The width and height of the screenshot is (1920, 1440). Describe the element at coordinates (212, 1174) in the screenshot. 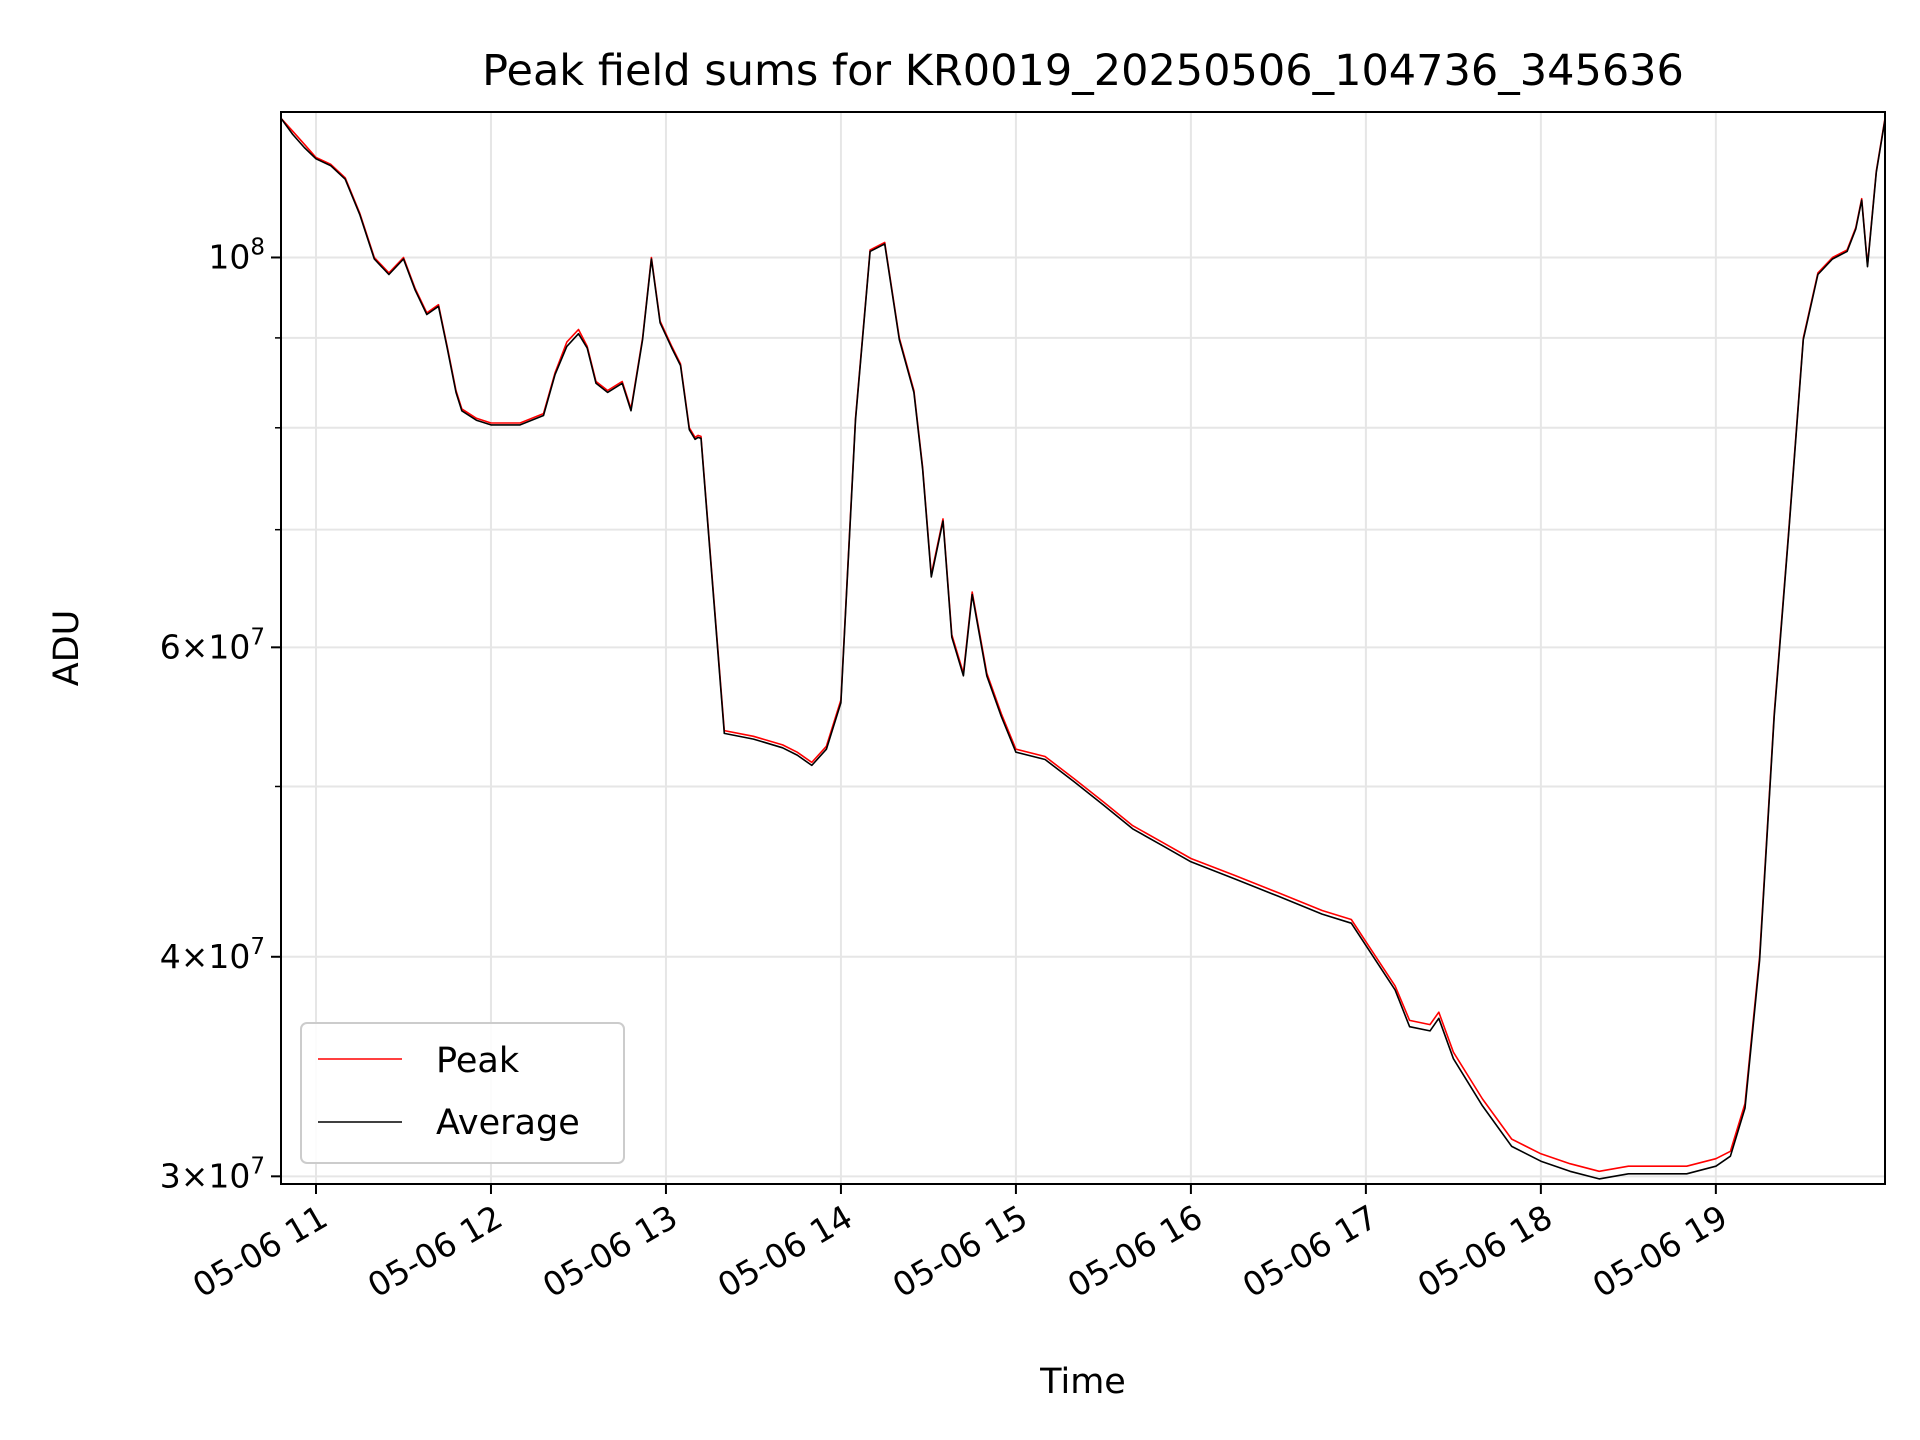

I see `y-tick-label: 3×107` at that location.